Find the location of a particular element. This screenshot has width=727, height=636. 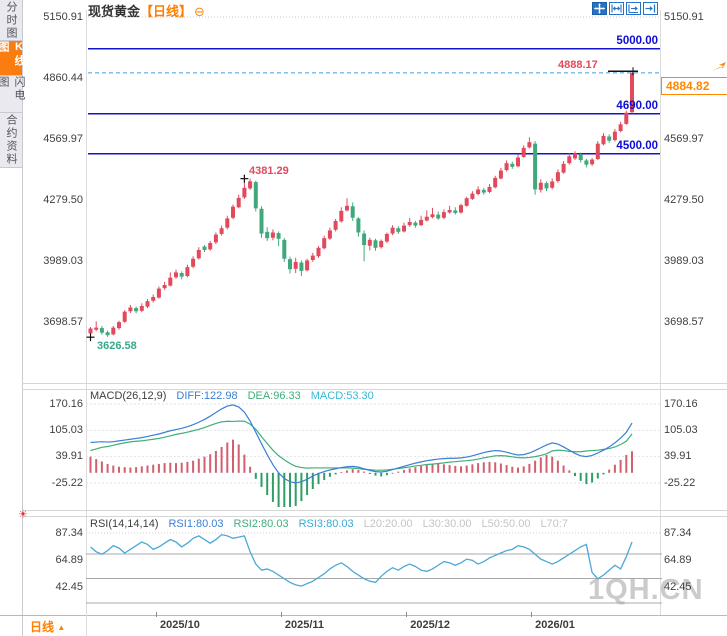

macd-chart is located at coordinates (374, 455).